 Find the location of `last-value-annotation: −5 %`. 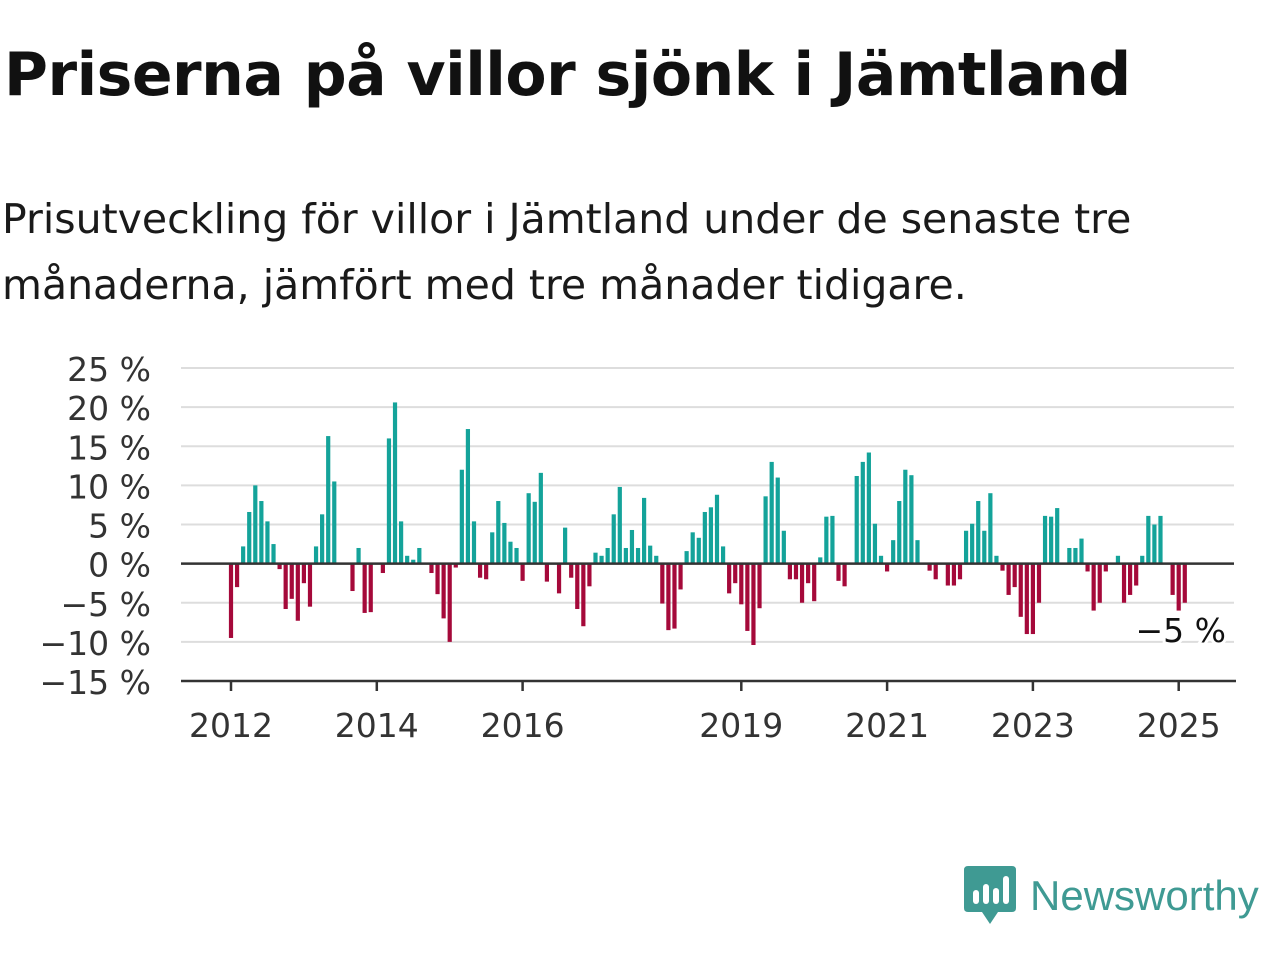

last-value-annotation: −5 % is located at coordinates (1181, 630).